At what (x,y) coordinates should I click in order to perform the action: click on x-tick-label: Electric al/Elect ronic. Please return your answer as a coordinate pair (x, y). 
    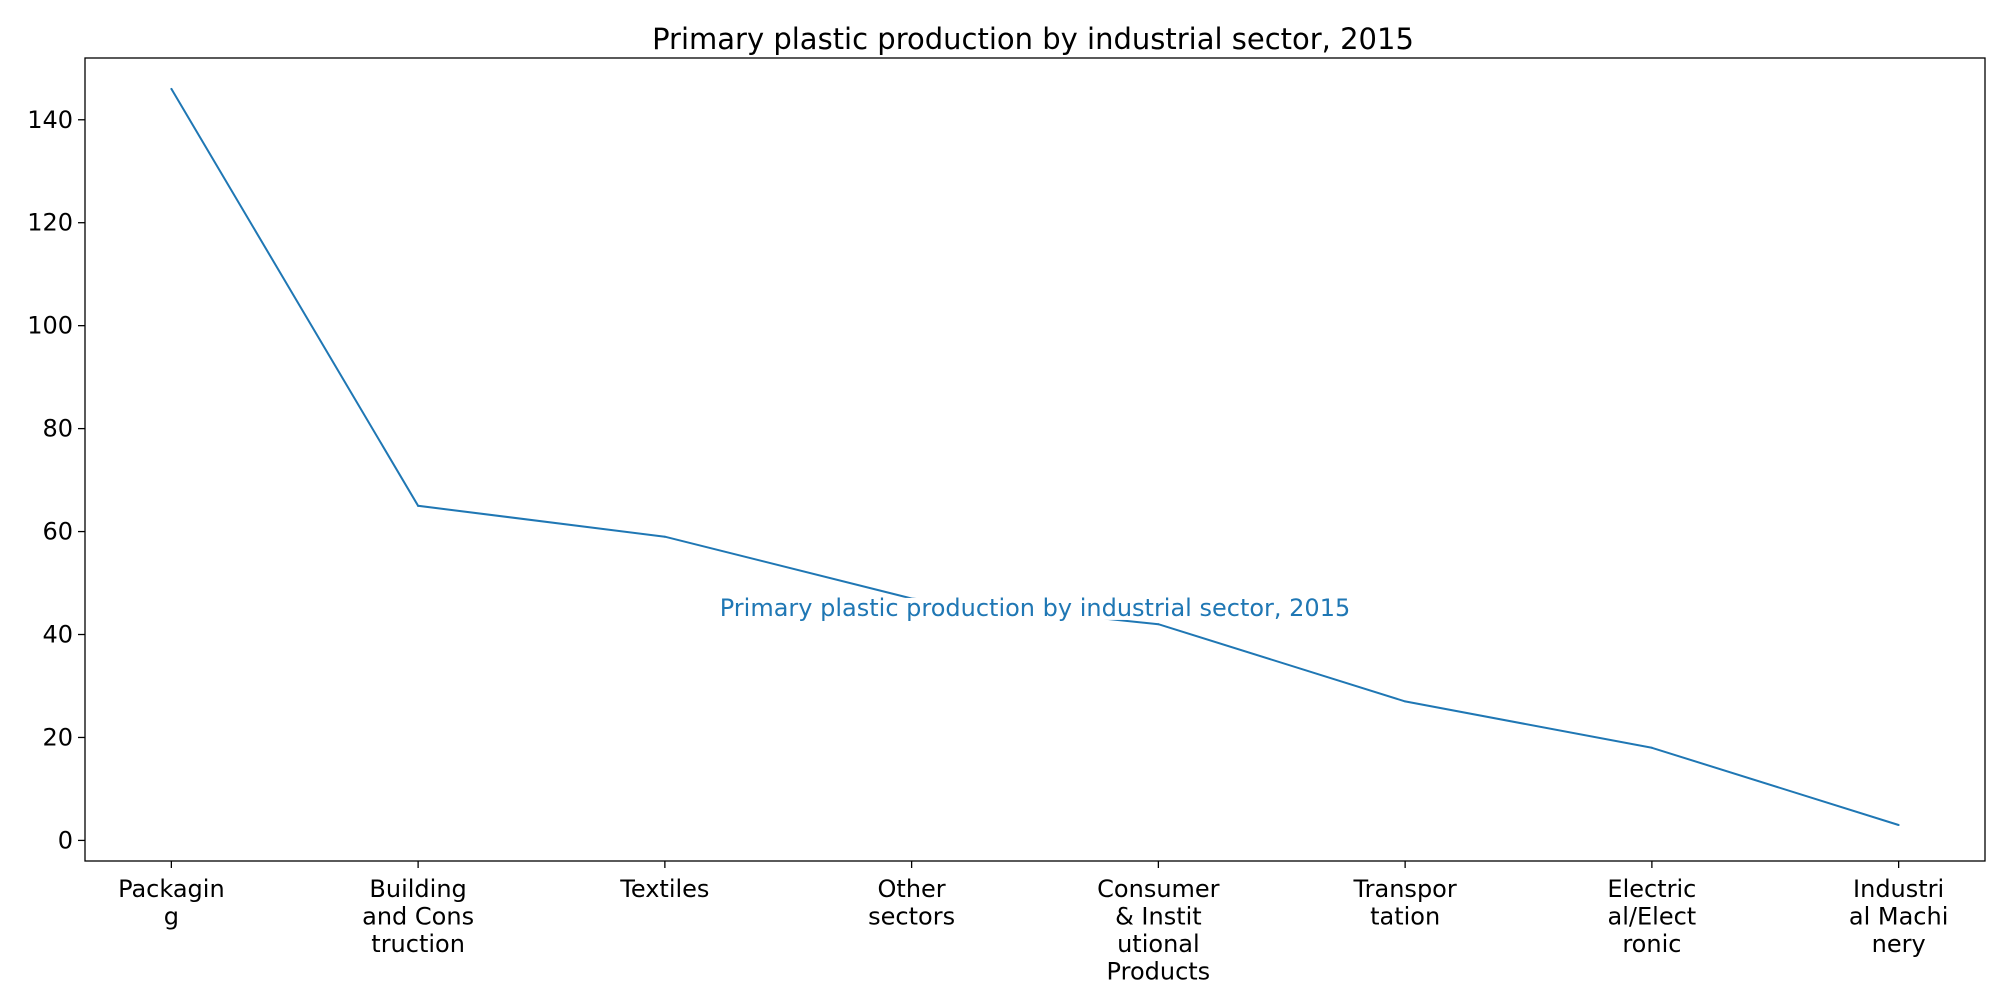
    Looking at the image, I should click on (1651, 916).